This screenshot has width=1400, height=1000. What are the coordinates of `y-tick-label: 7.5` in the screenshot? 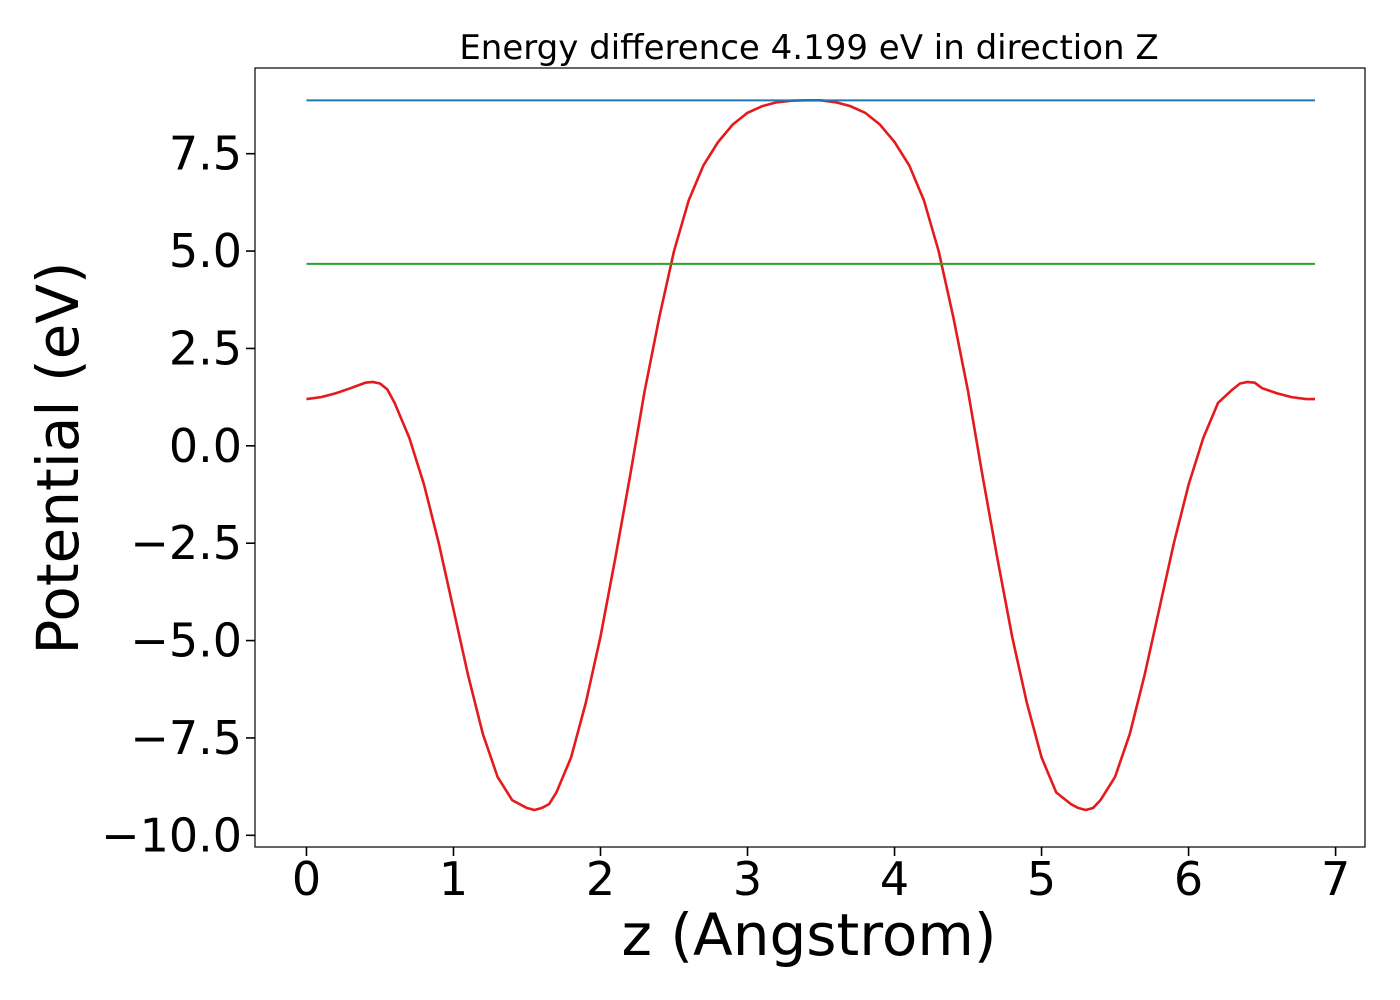 It's located at (205, 154).